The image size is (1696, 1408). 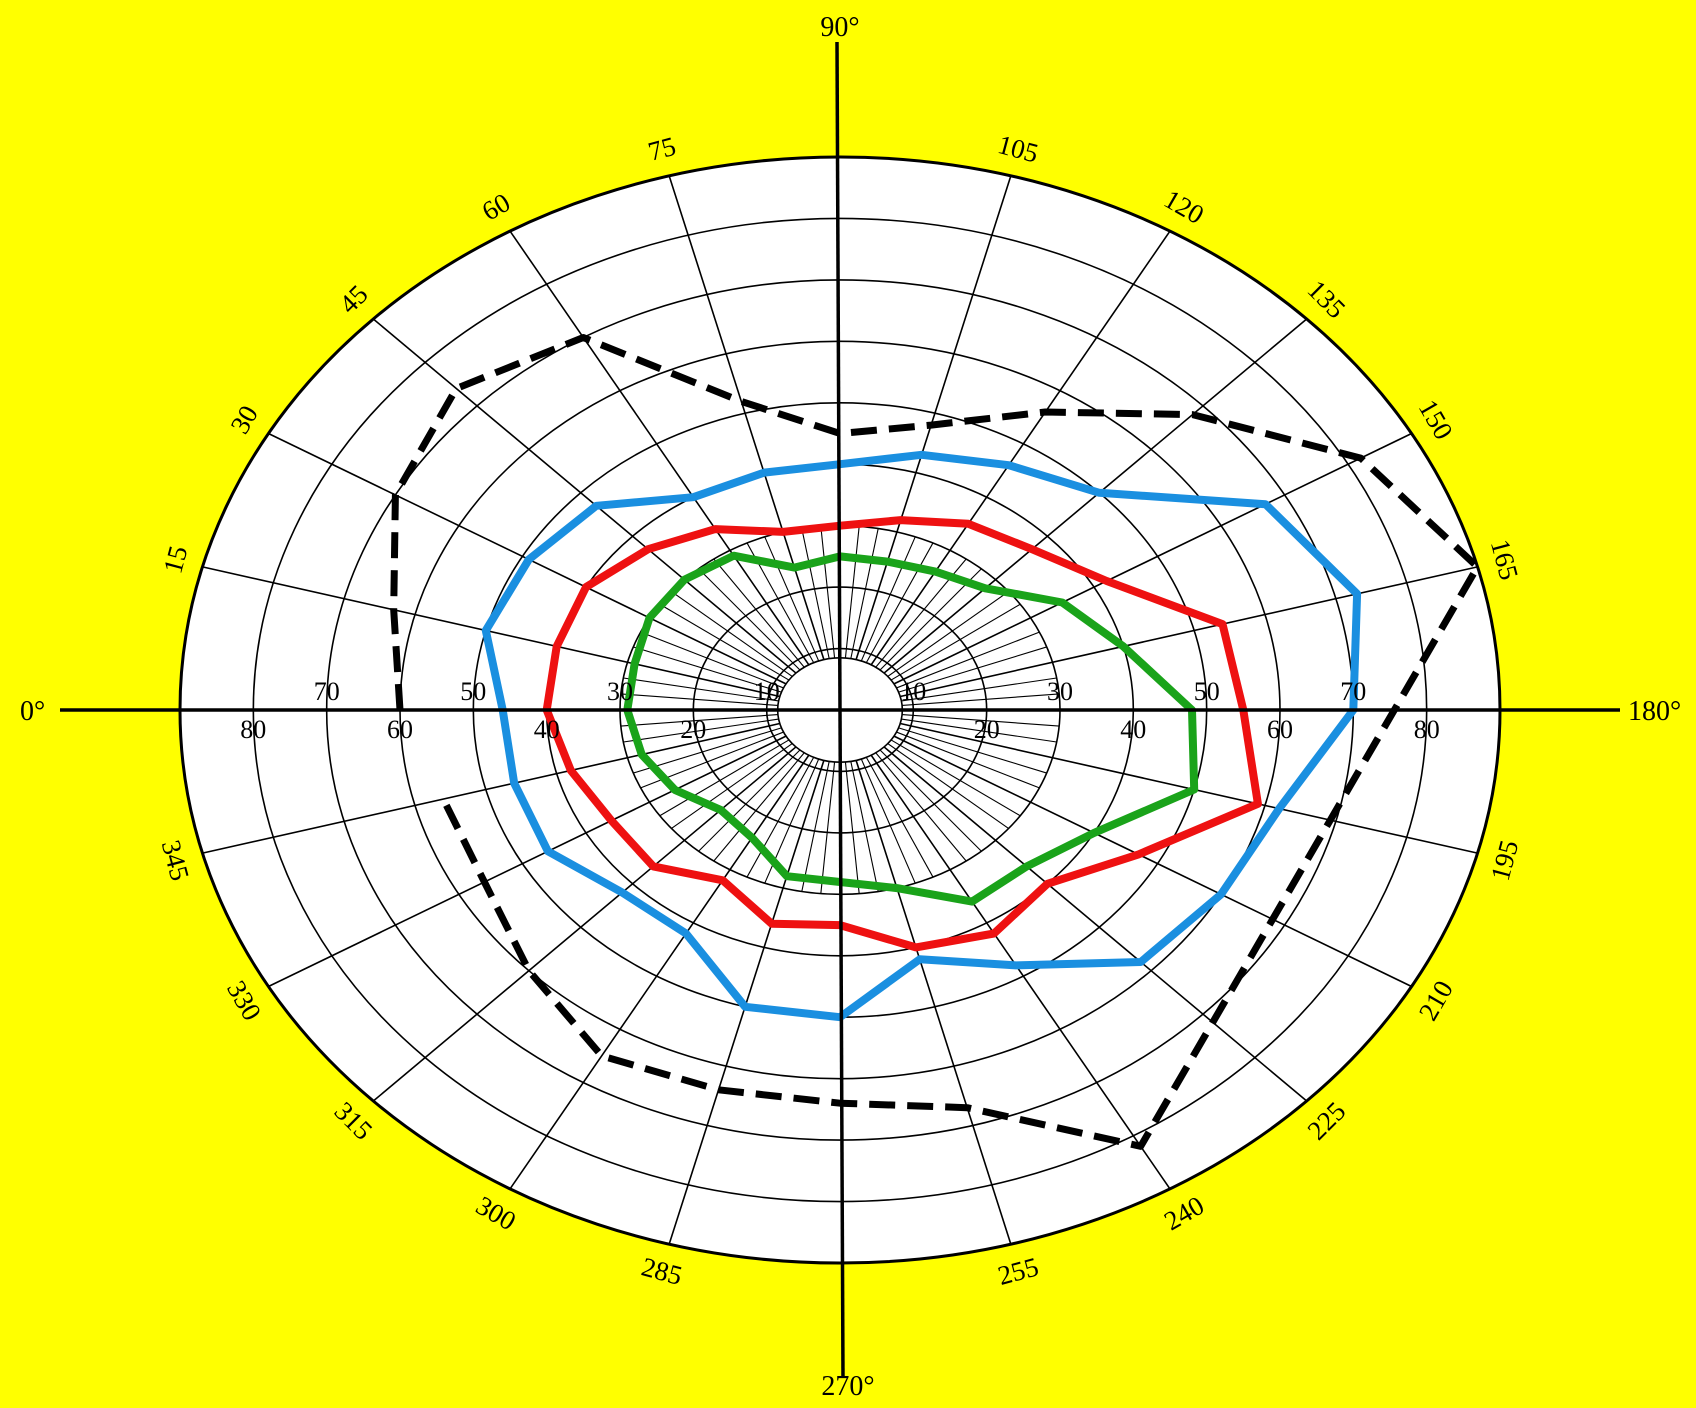 What do you see at coordinates (620, 691) in the screenshot?
I see `ring-label-30-left: 30` at bounding box center [620, 691].